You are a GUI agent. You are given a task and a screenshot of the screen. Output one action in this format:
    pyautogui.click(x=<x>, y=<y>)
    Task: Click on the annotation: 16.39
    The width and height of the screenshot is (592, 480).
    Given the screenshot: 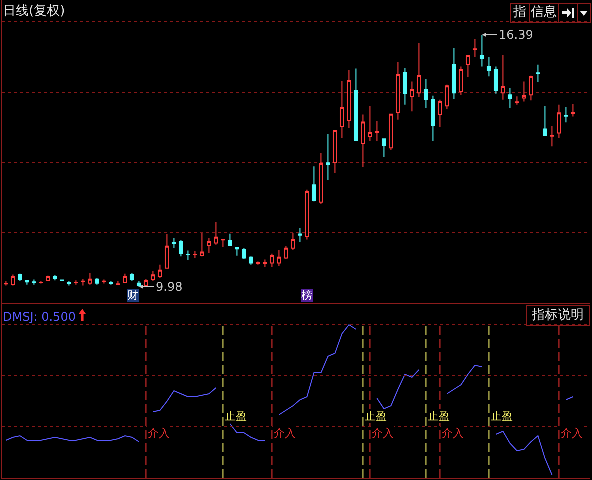 What is the action you would take?
    pyautogui.click(x=516, y=35)
    